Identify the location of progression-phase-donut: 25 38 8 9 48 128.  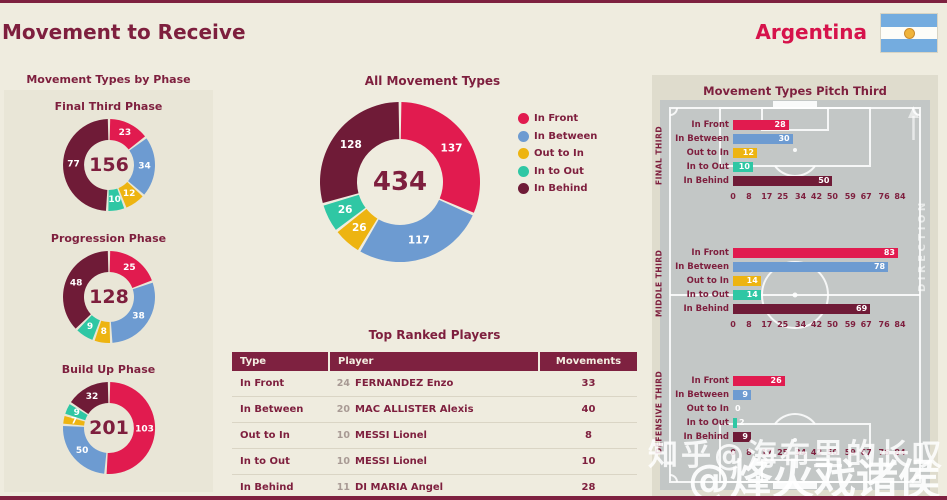
(108, 297).